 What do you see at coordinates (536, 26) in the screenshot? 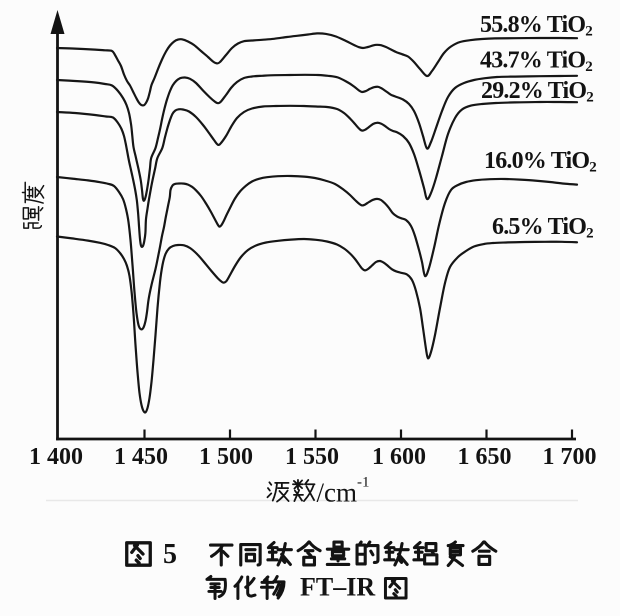
I see `svg-text: 55.8% TiO2` at bounding box center [536, 26].